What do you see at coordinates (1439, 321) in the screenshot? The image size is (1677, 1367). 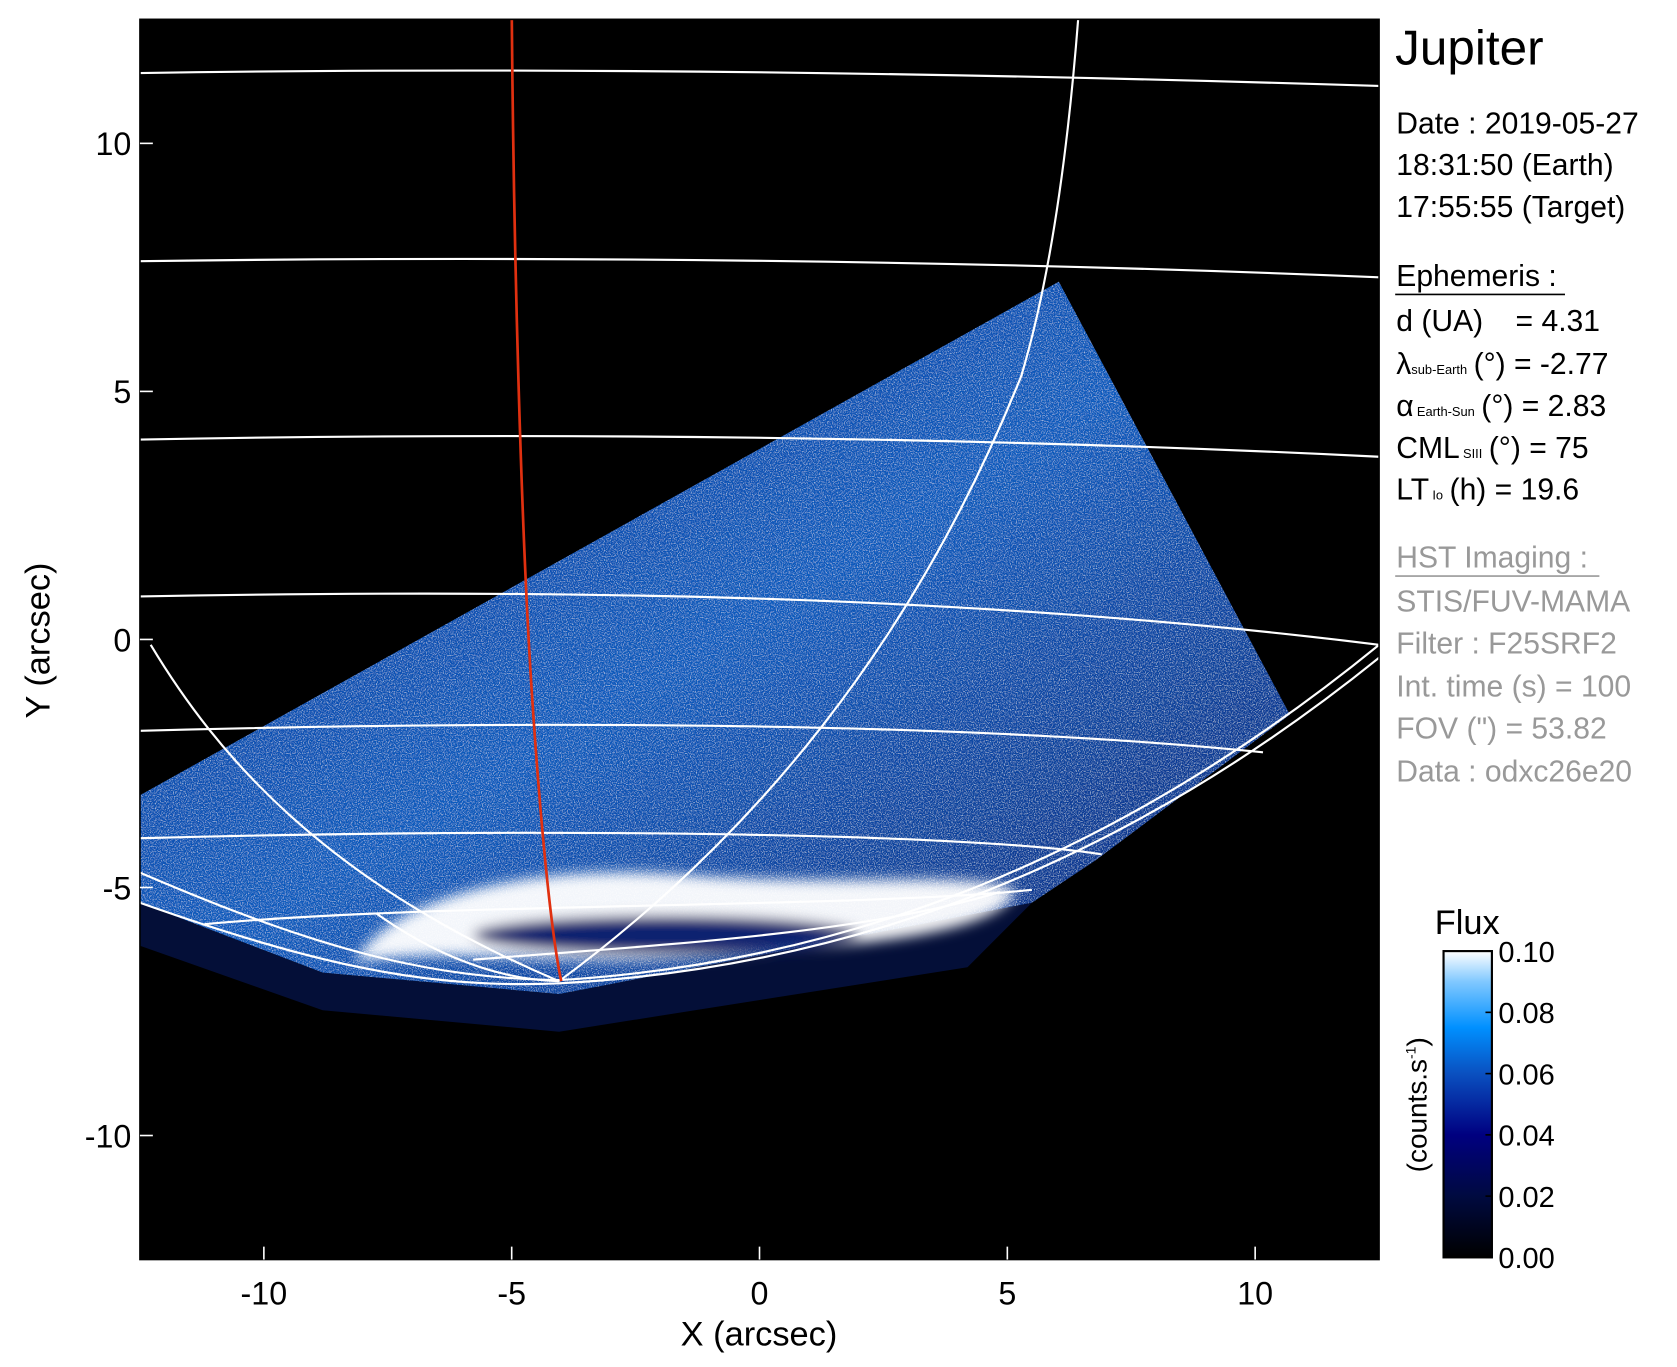 I see `d-label: d (UA)` at bounding box center [1439, 321].